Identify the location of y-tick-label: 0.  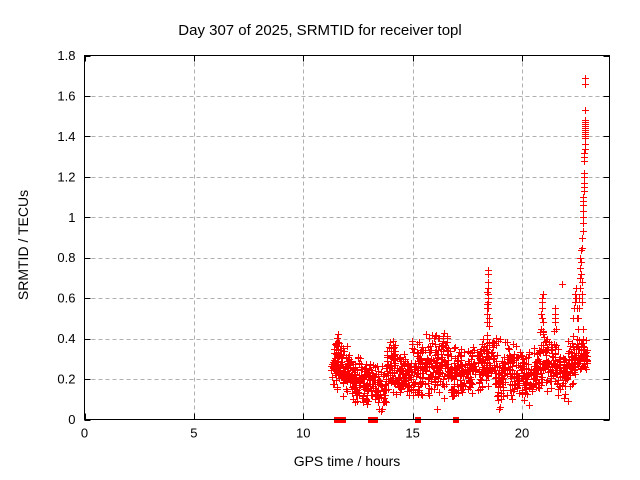
(71, 419).